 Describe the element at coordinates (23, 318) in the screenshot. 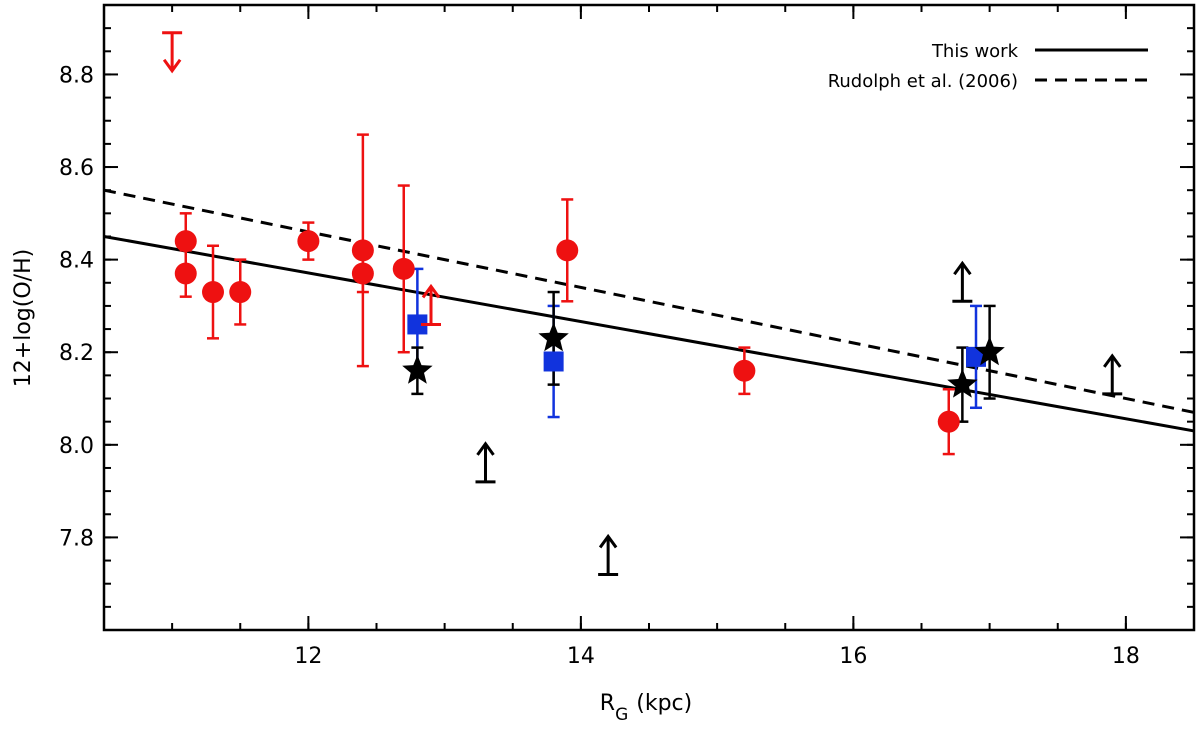

I see `y-axis-label: 12+log(O/H)` at that location.